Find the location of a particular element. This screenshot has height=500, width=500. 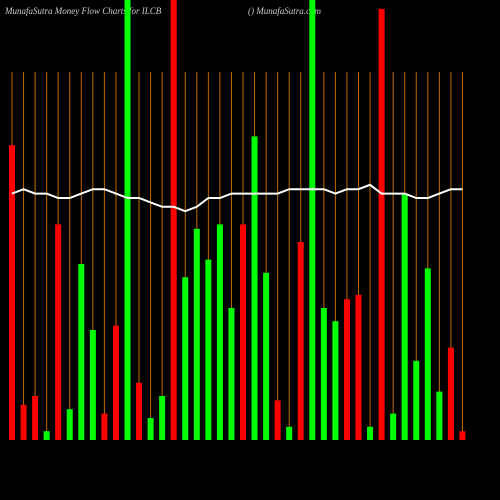

line is located at coordinates (237, 198).